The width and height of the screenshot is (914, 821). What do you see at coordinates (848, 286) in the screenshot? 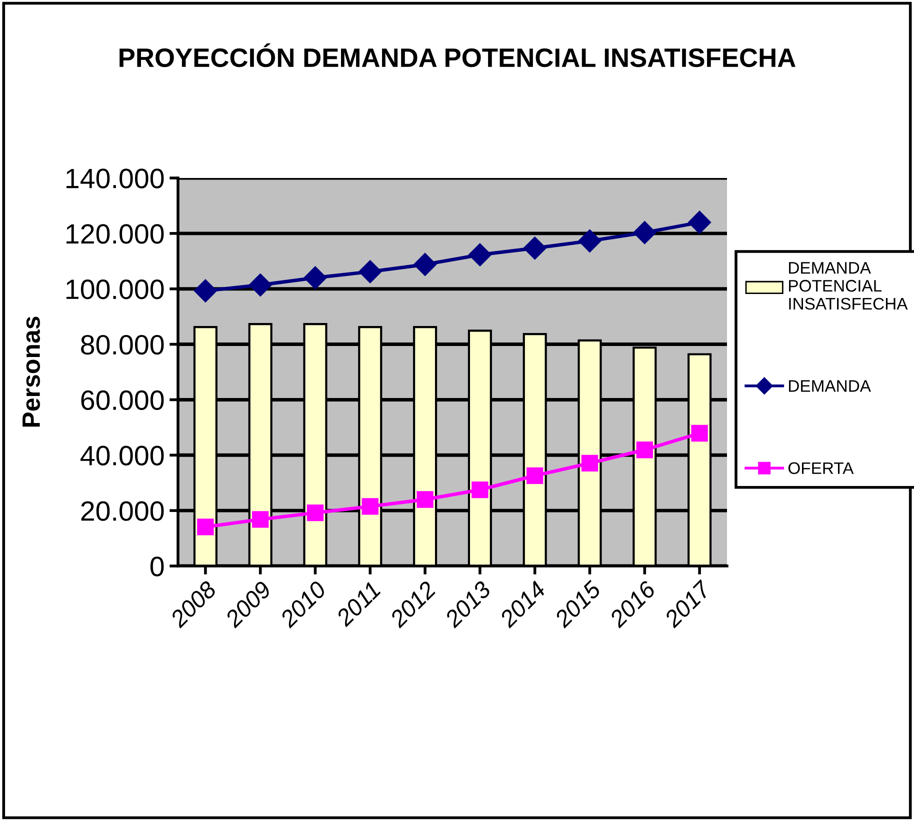
I see `legend-label: DEMANDA POTENCIAL INSATISFECHA` at bounding box center [848, 286].